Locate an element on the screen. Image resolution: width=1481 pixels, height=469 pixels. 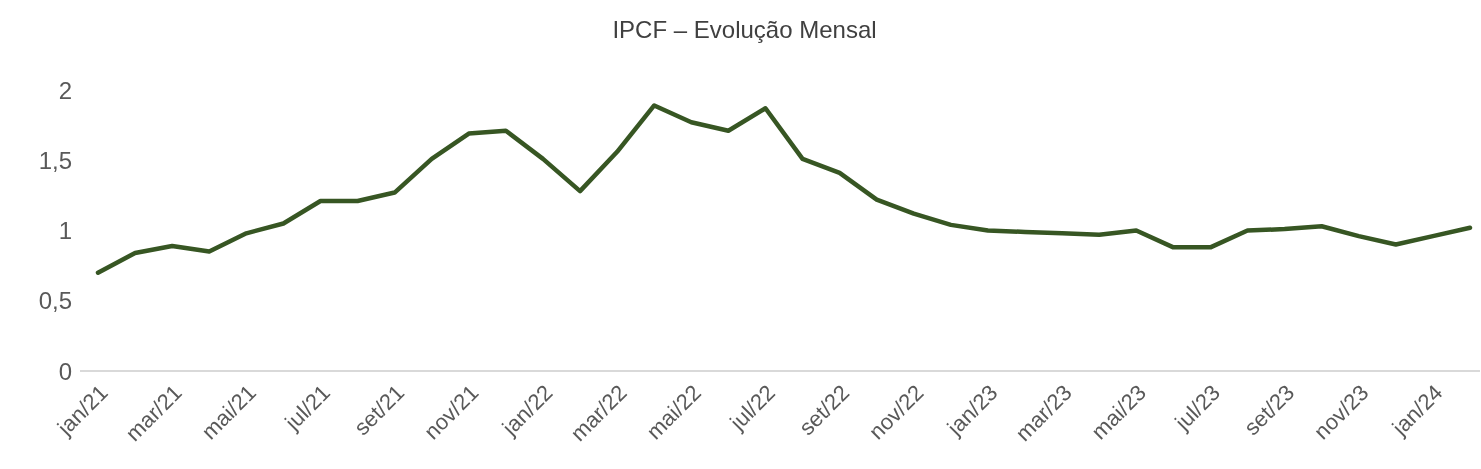
y-tick-label: 2 is located at coordinates (65, 90).